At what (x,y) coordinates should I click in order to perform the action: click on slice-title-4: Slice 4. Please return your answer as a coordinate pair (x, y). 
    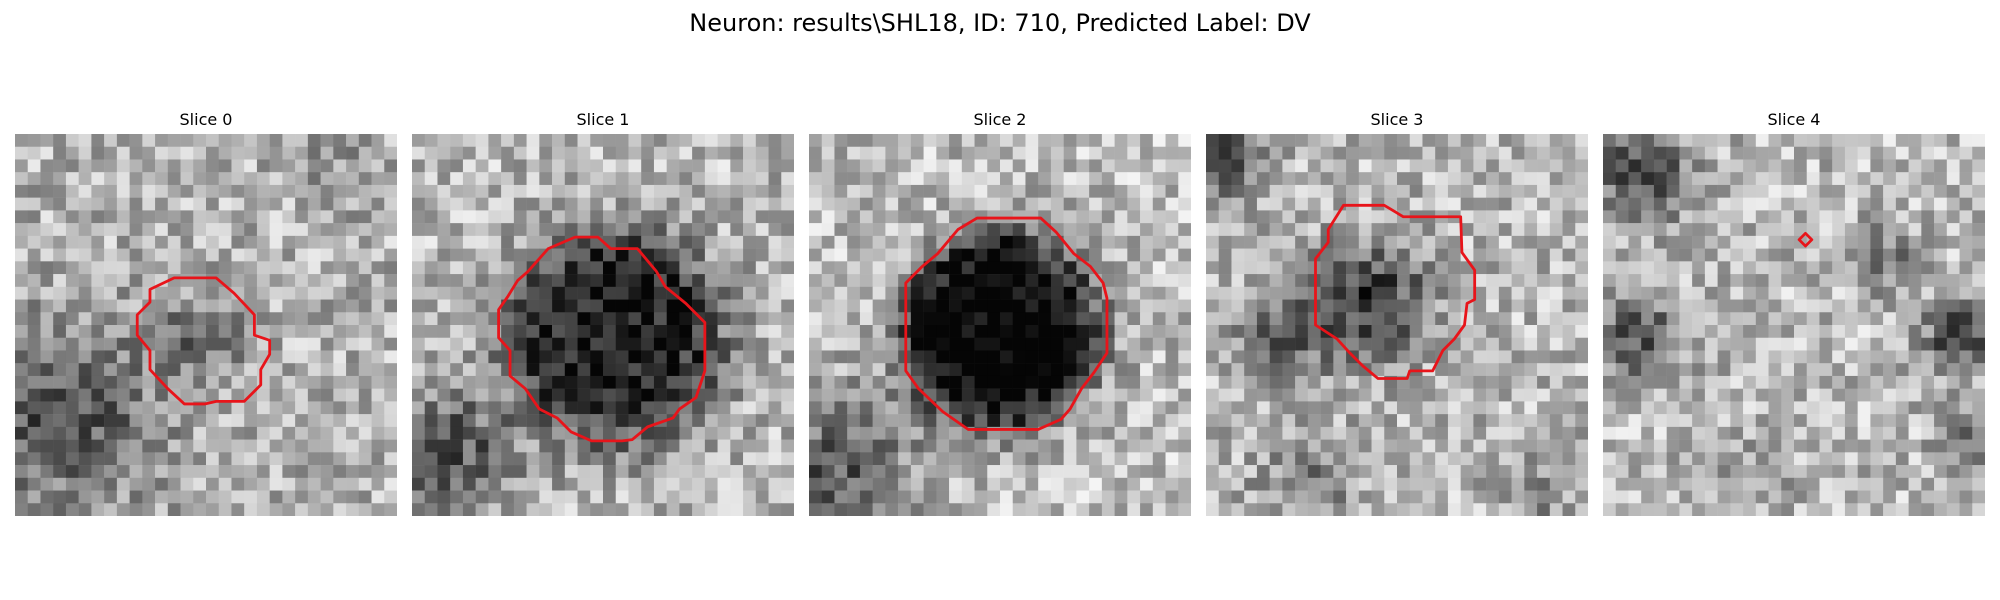
    Looking at the image, I should click on (1794, 119).